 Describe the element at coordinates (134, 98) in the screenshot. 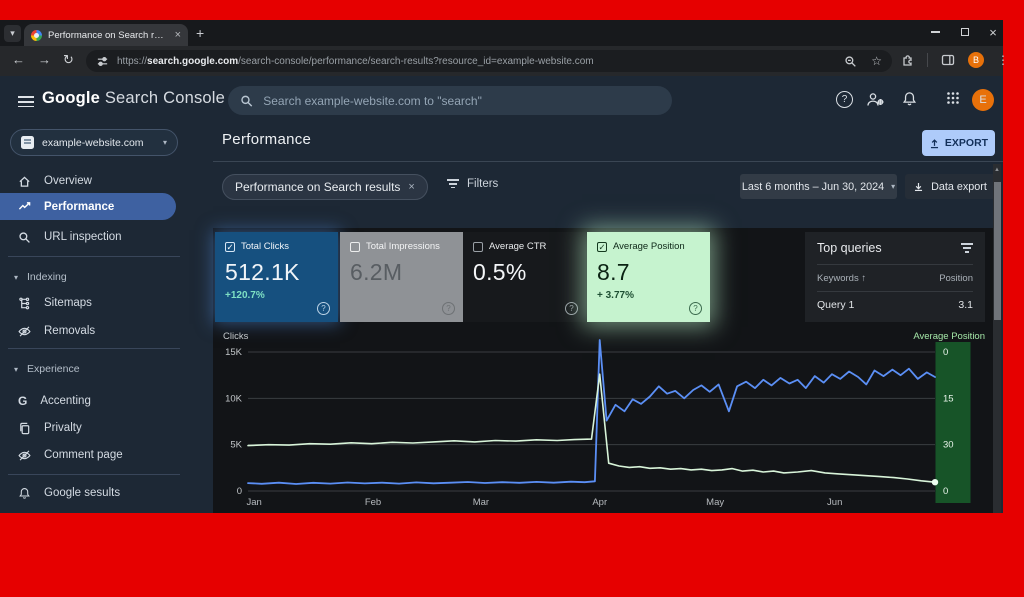

I see `app-brand: Google Search Console` at that location.